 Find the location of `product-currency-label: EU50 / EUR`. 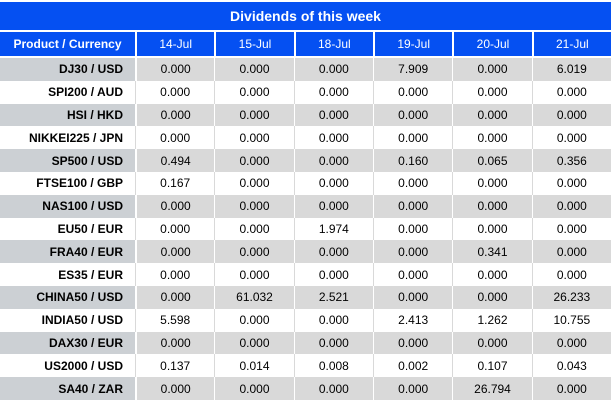

product-currency-label: EU50 / EUR is located at coordinates (67, 229).